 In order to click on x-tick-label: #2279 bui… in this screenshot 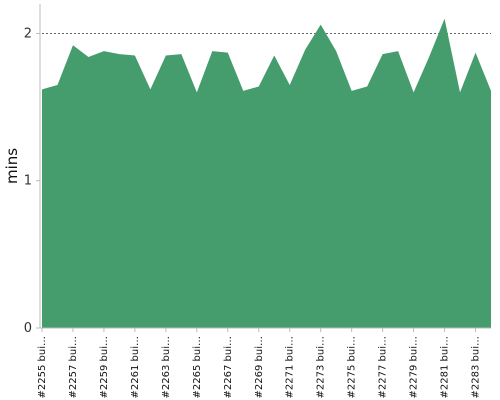, I will do `click(414, 367)`.